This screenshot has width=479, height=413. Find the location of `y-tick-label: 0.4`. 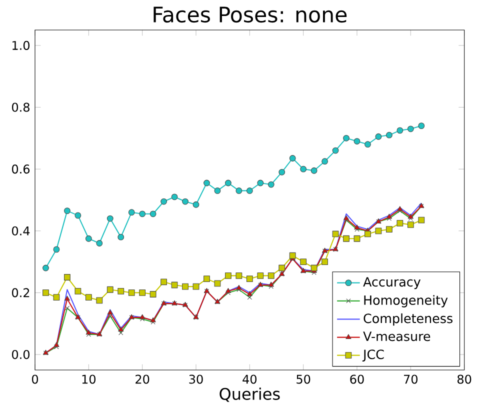

y-tick-label: 0.4 is located at coordinates (21, 231).